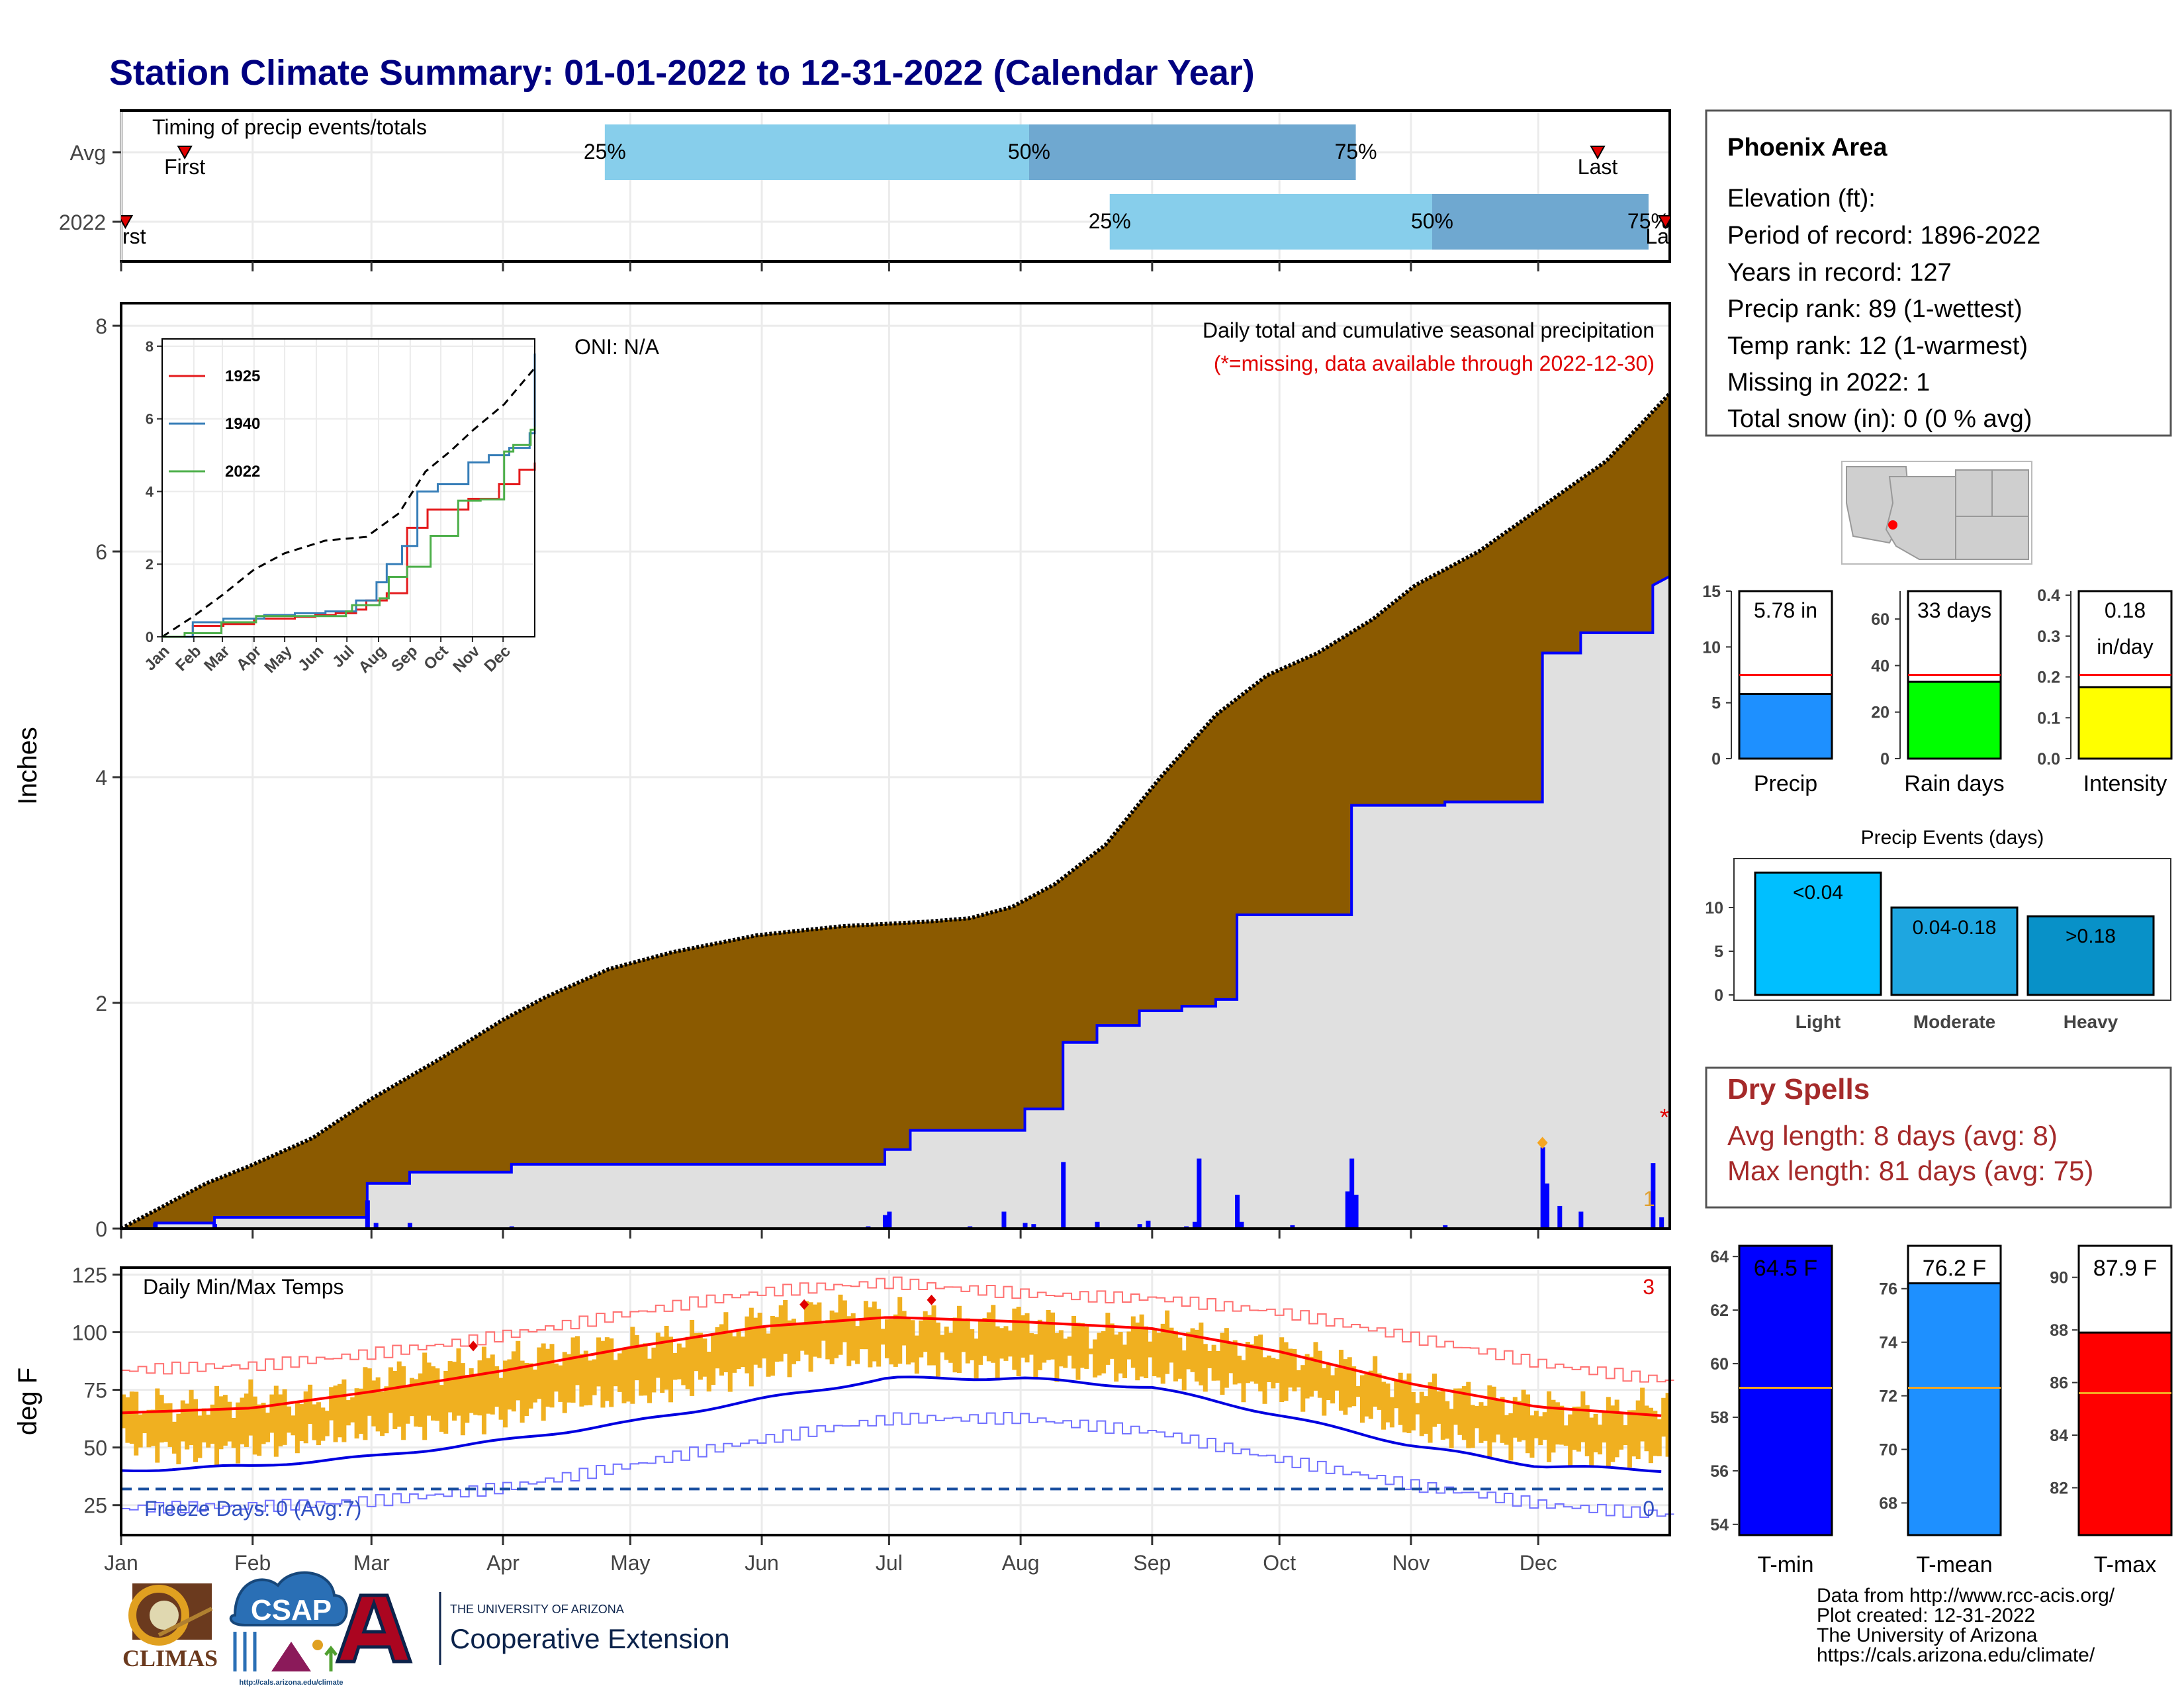 The width and height of the screenshot is (2184, 1688). I want to click on daily-precip-bar, so click(1063, 1195).